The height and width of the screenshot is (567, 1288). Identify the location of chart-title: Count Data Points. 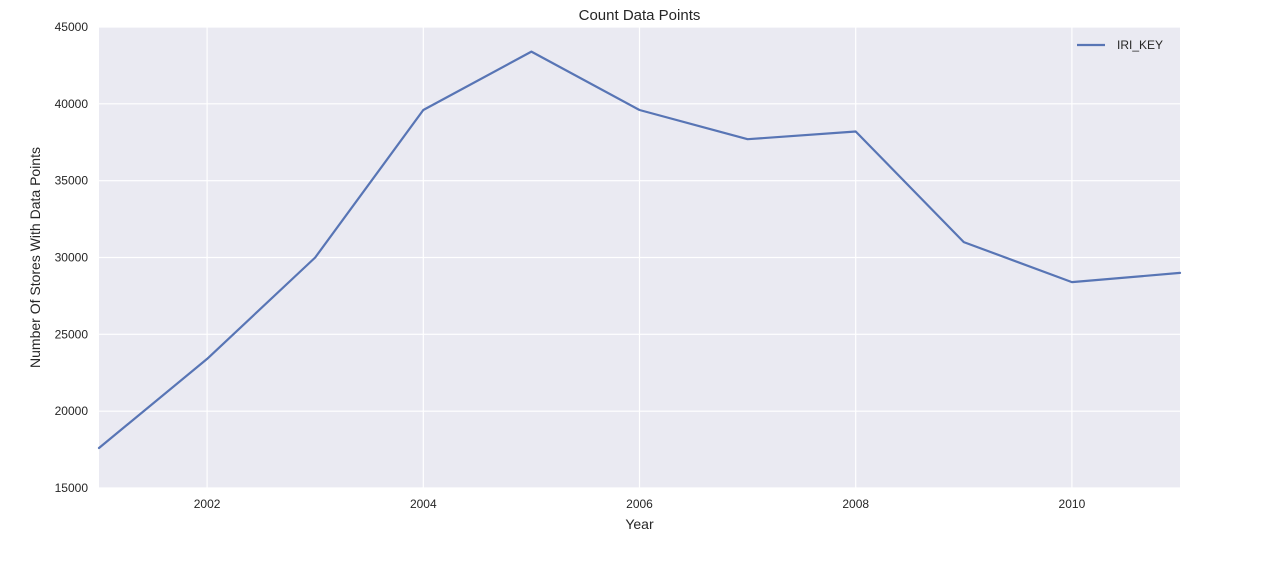
(640, 15).